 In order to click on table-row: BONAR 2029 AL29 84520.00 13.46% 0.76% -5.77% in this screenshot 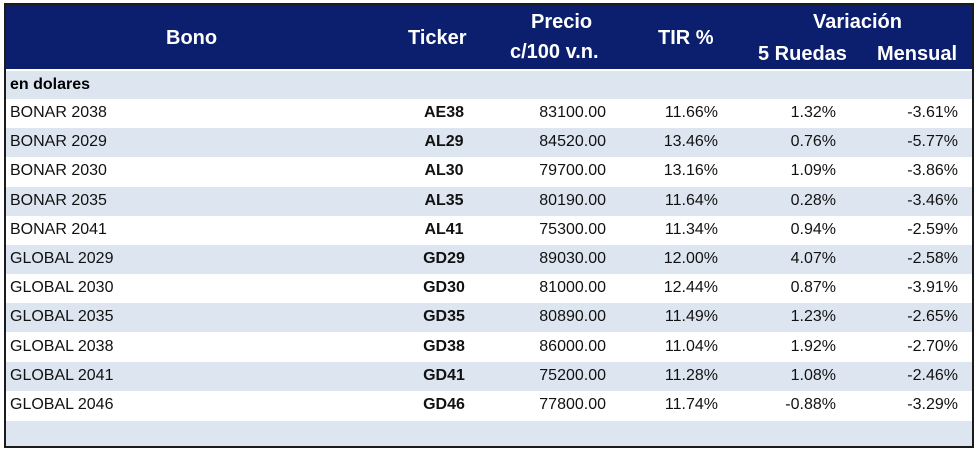, I will do `click(489, 142)`.